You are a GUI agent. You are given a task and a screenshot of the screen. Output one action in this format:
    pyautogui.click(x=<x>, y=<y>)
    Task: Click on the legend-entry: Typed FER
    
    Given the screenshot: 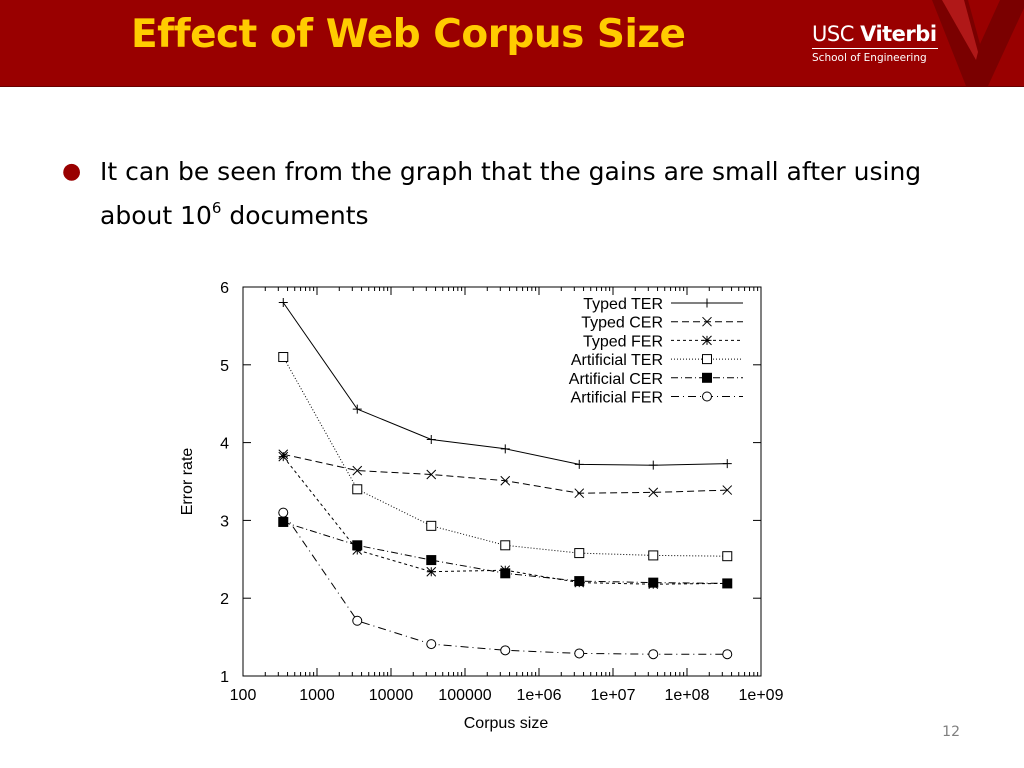 What is the action you would take?
    pyautogui.click(x=663, y=341)
    